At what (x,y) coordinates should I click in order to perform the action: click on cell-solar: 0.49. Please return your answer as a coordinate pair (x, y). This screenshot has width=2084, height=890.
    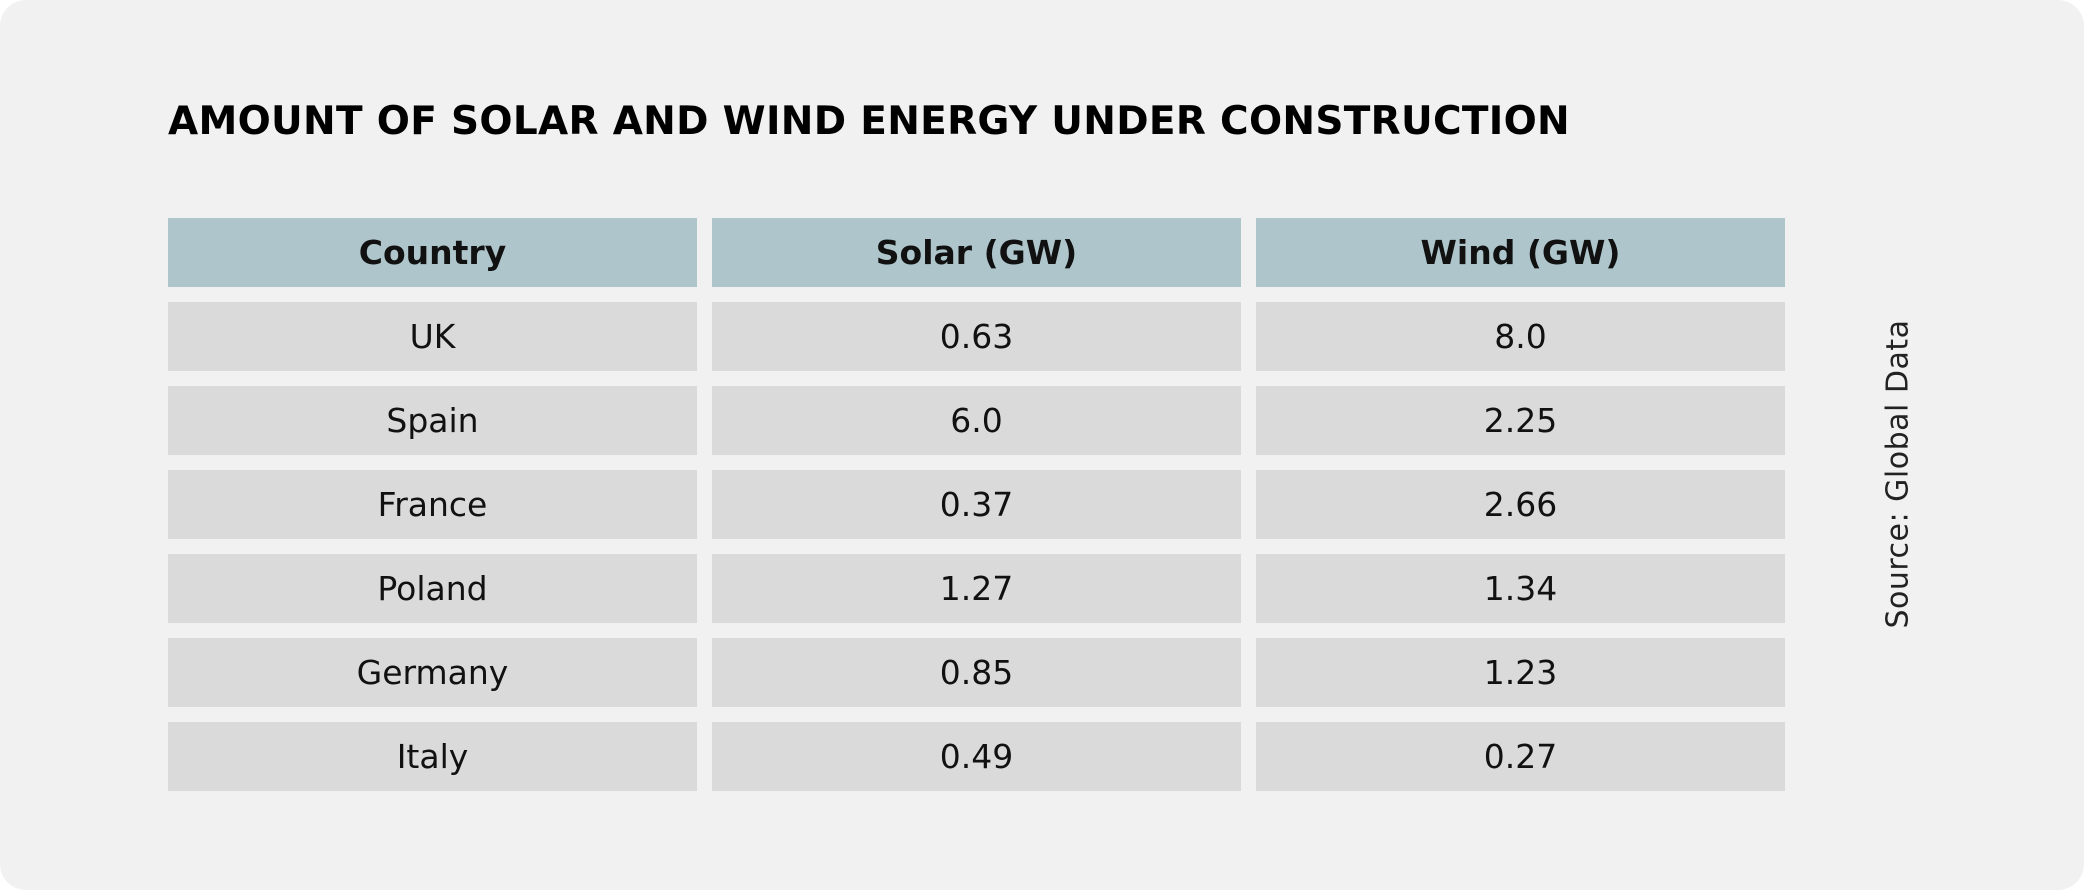
    Looking at the image, I should click on (976, 756).